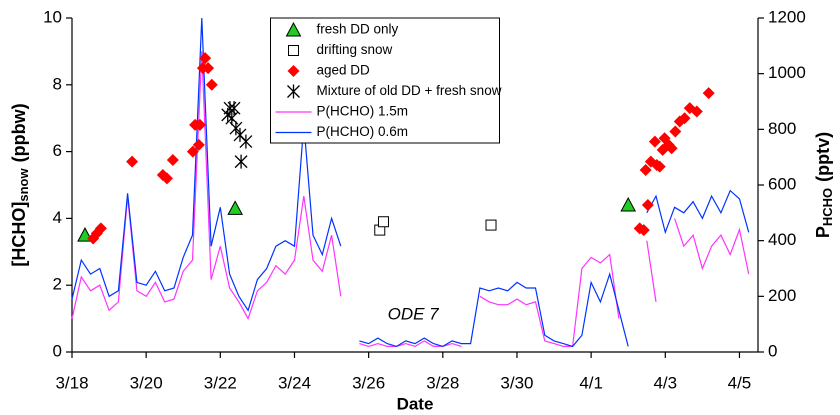 The width and height of the screenshot is (840, 415). What do you see at coordinates (772, 350) in the screenshot?
I see `y2-tick-label: 0` at bounding box center [772, 350].